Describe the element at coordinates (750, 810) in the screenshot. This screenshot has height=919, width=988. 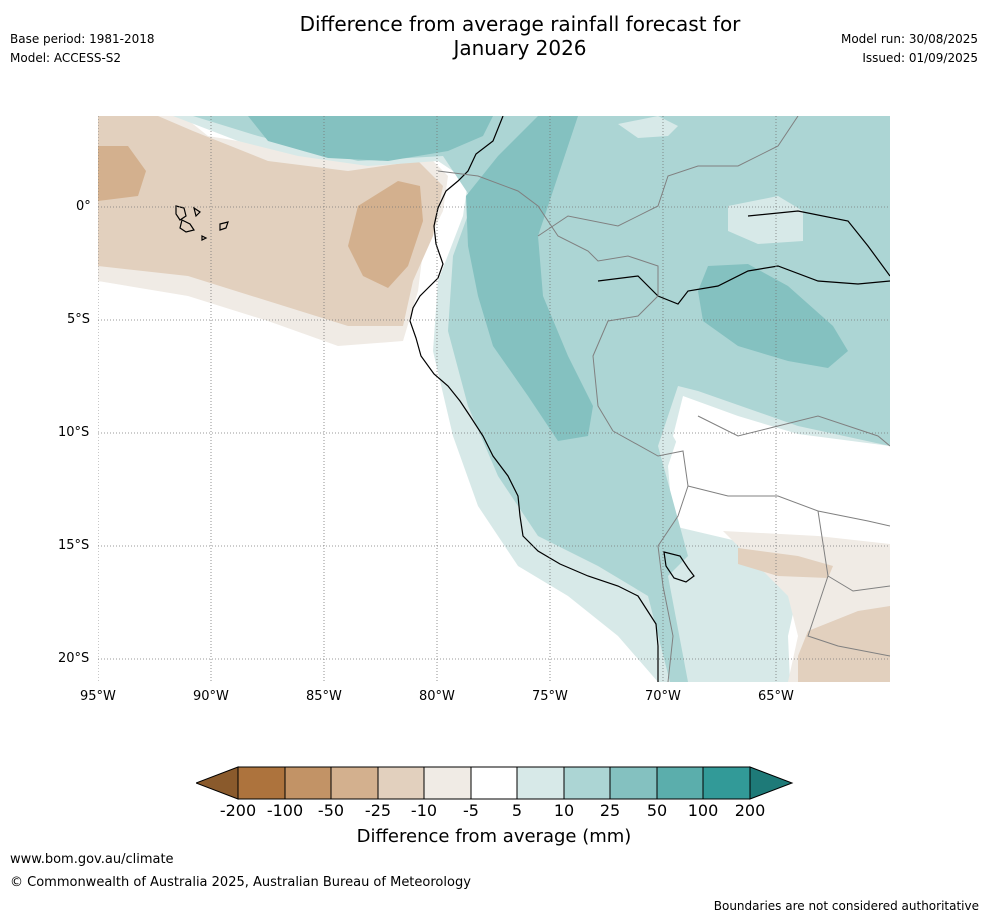
I see `colorbar-label-200: 200` at that location.